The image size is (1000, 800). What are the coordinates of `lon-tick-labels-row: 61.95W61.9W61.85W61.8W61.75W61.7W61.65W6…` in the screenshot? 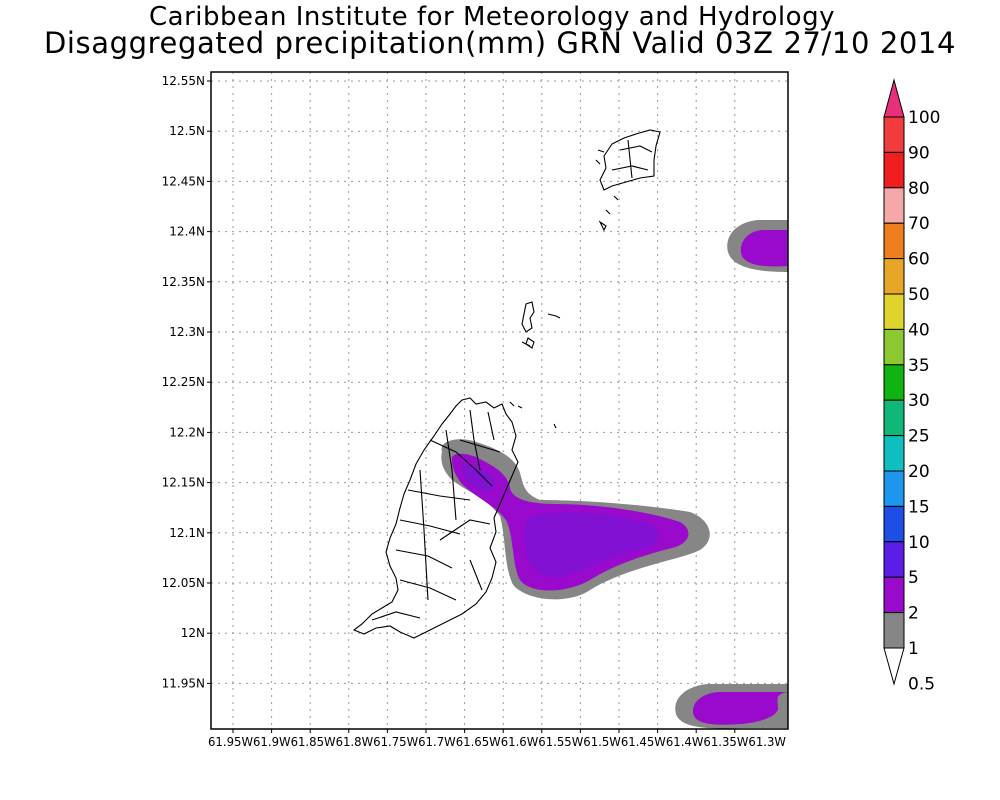 It's located at (497, 742).